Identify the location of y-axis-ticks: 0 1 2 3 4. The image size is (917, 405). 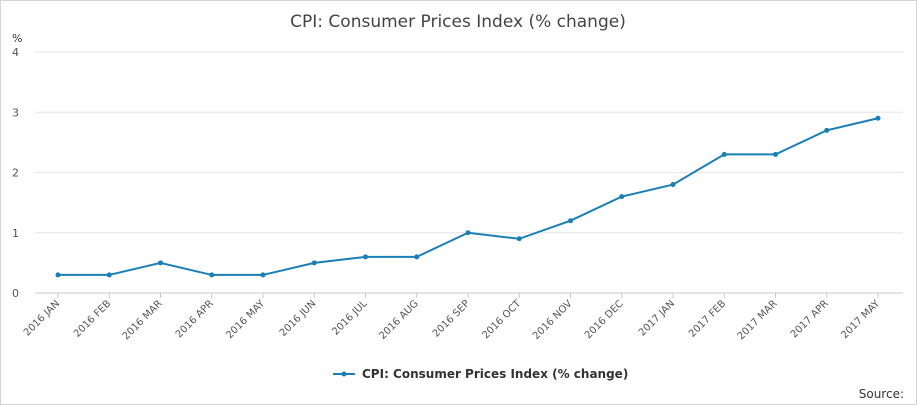
(15, 173).